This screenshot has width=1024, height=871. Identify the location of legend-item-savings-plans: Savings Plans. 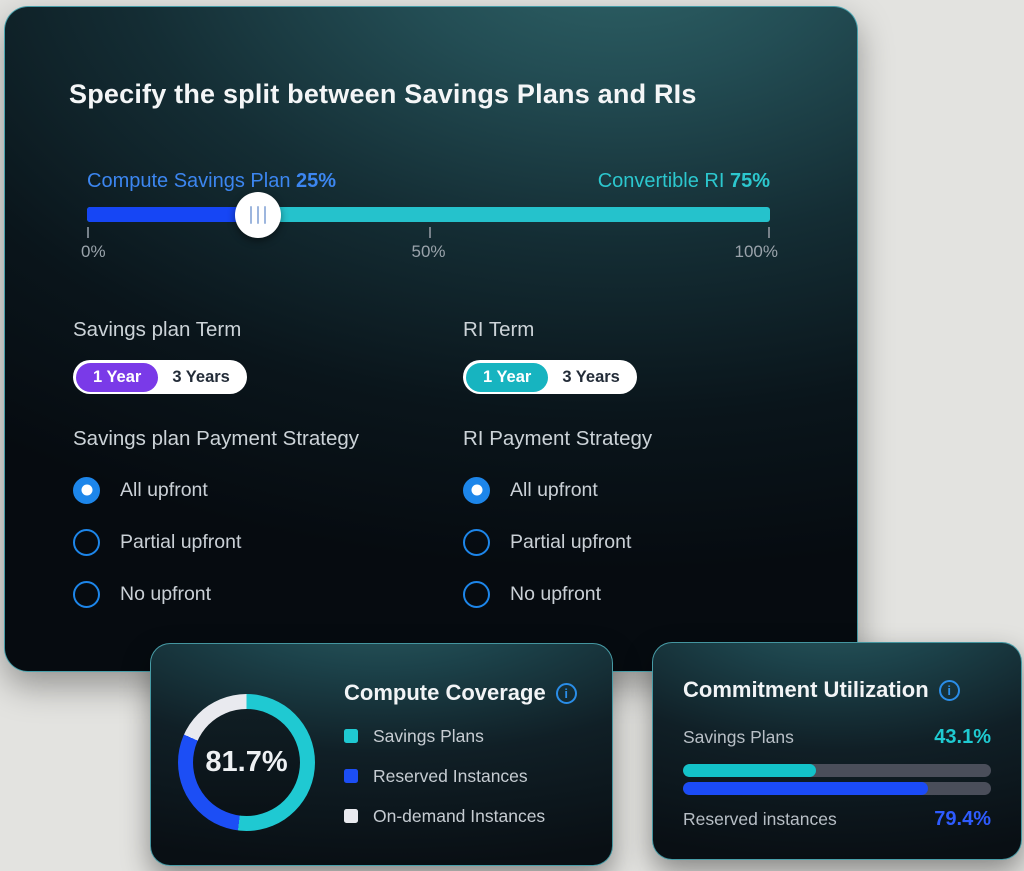
(466, 735).